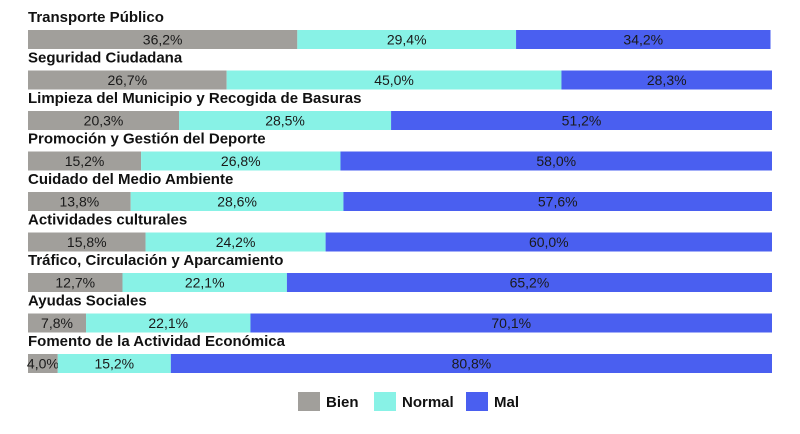  What do you see at coordinates (342, 402) in the screenshot?
I see `legend-label: Bien` at bounding box center [342, 402].